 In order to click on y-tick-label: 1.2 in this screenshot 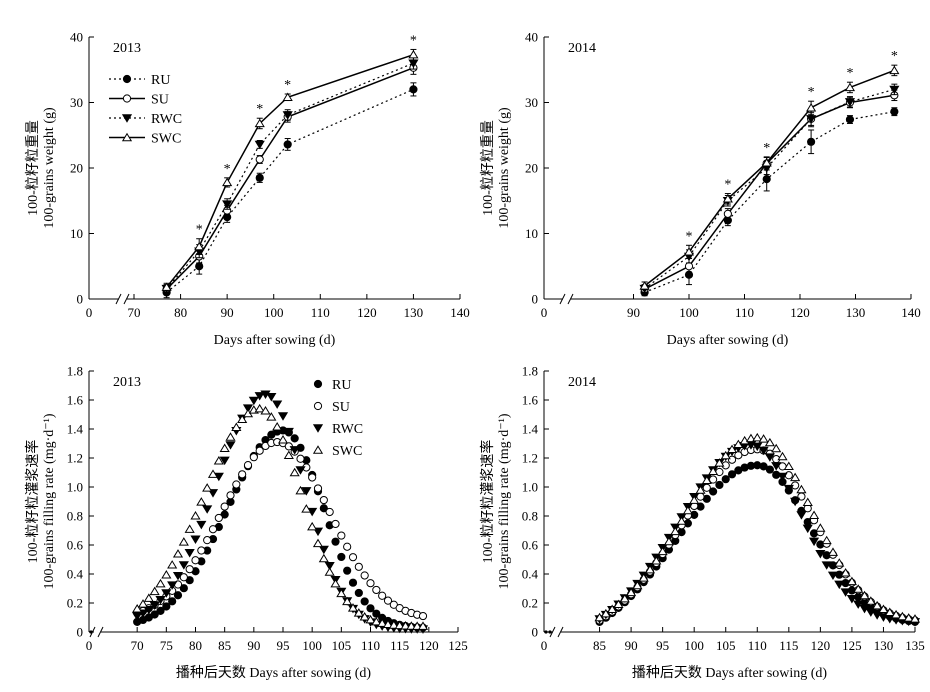, I will do `click(530, 458)`.